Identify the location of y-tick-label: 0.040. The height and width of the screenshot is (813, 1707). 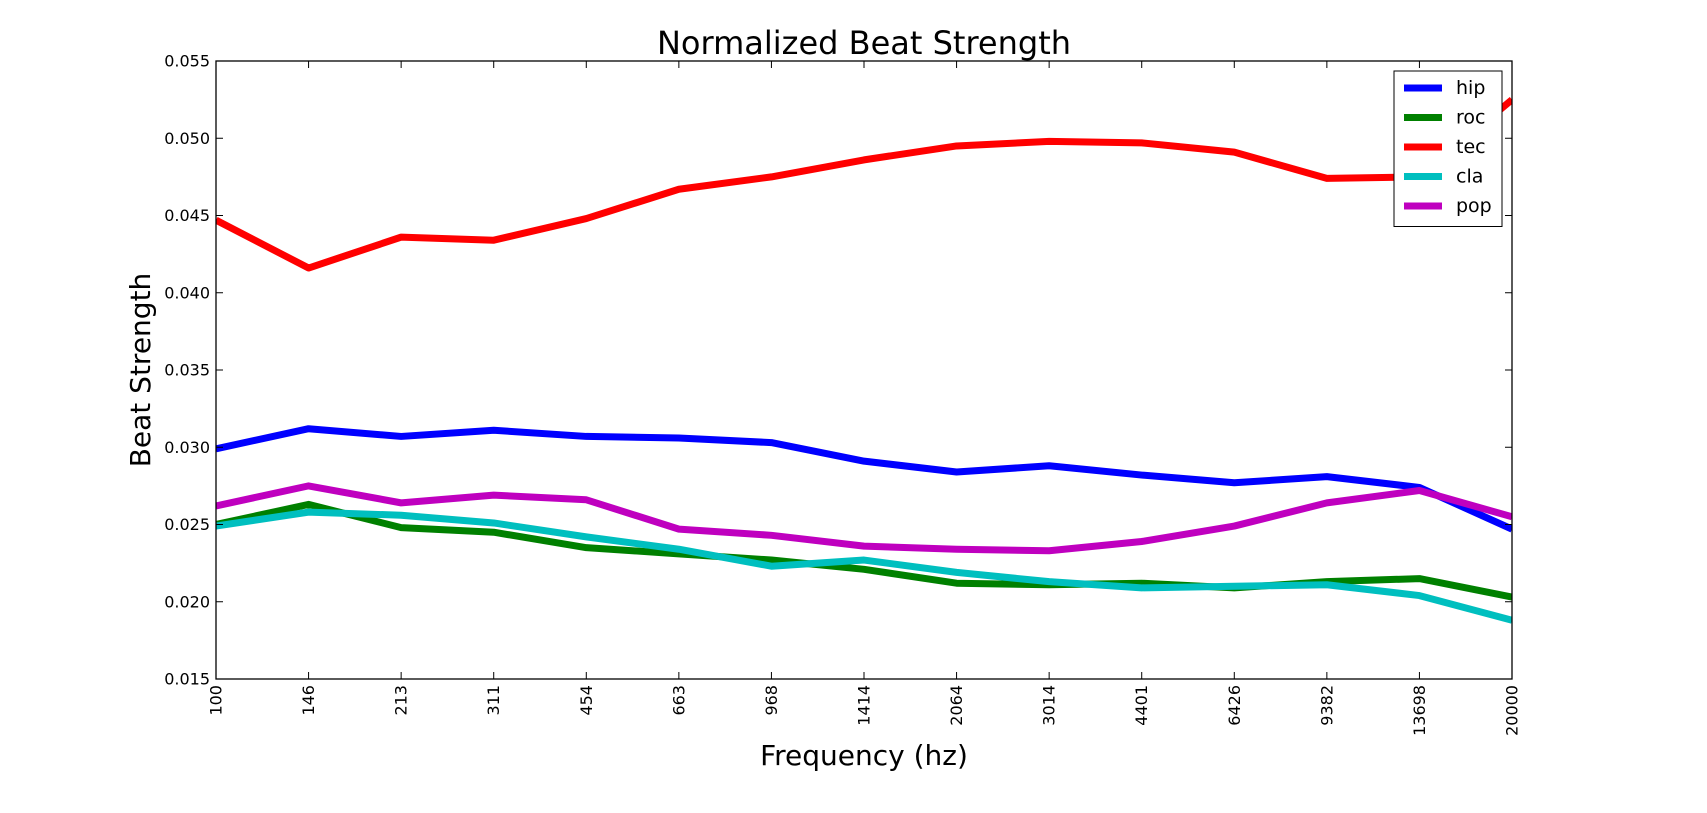
(187, 292).